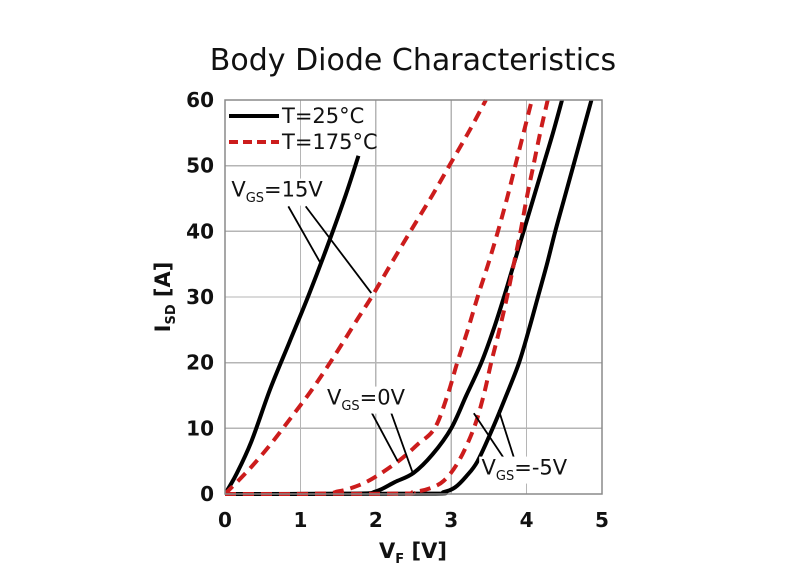  Describe the element at coordinates (200, 231) in the screenshot. I see `y-tick-label: 40` at that location.